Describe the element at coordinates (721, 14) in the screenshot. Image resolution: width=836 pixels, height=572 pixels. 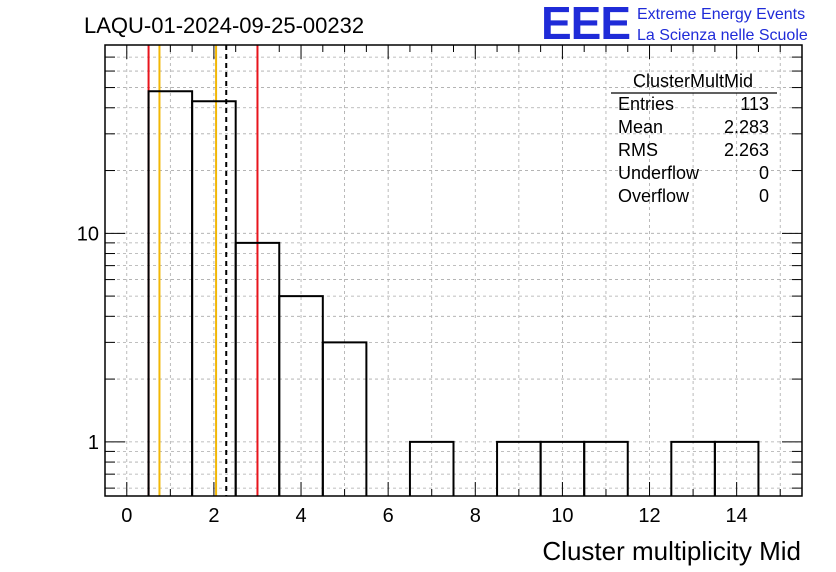
I see `brand-line-1: Extreme Energy Events` at that location.